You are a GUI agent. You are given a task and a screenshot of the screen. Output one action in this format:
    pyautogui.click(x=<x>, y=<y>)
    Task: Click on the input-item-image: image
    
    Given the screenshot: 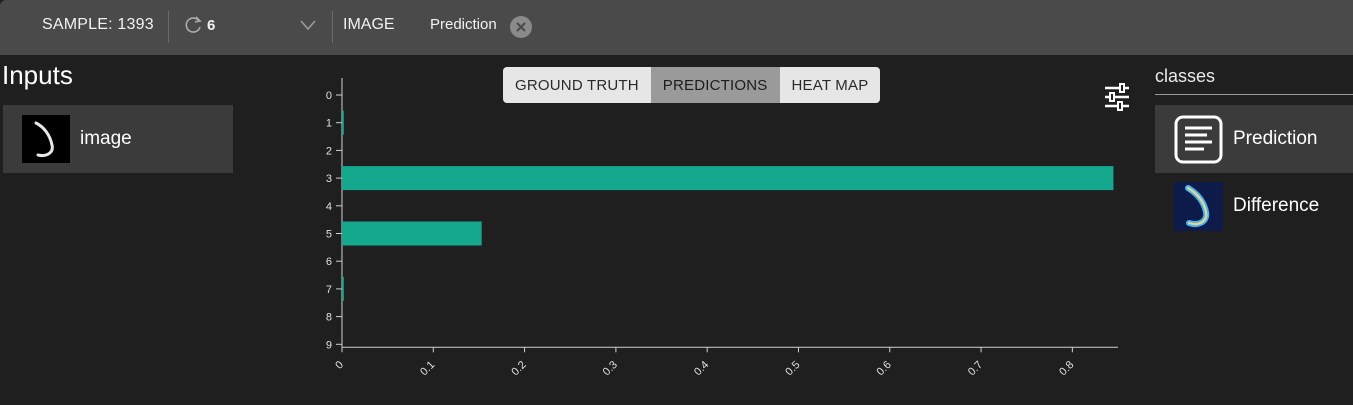 What is the action you would take?
    pyautogui.click(x=118, y=139)
    